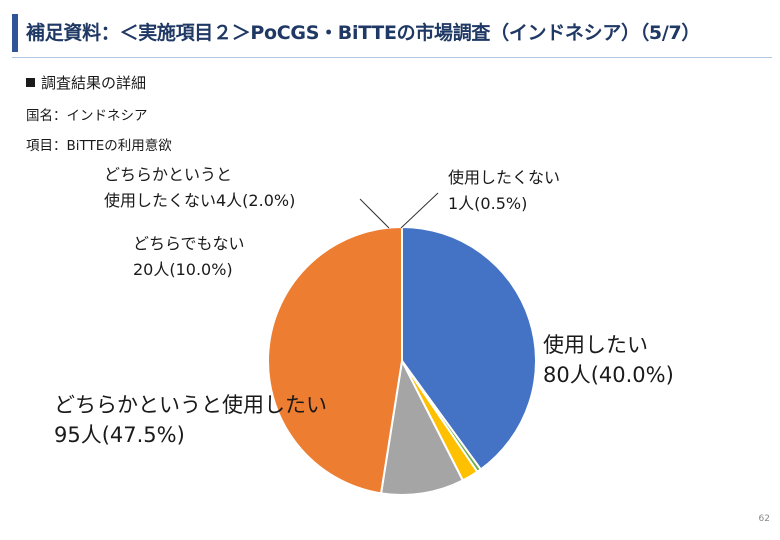 This screenshot has width=780, height=540. What do you see at coordinates (119, 435) in the screenshot?
I see `data-label-somewhat-want-line-2: 95人(47.5%)` at bounding box center [119, 435].